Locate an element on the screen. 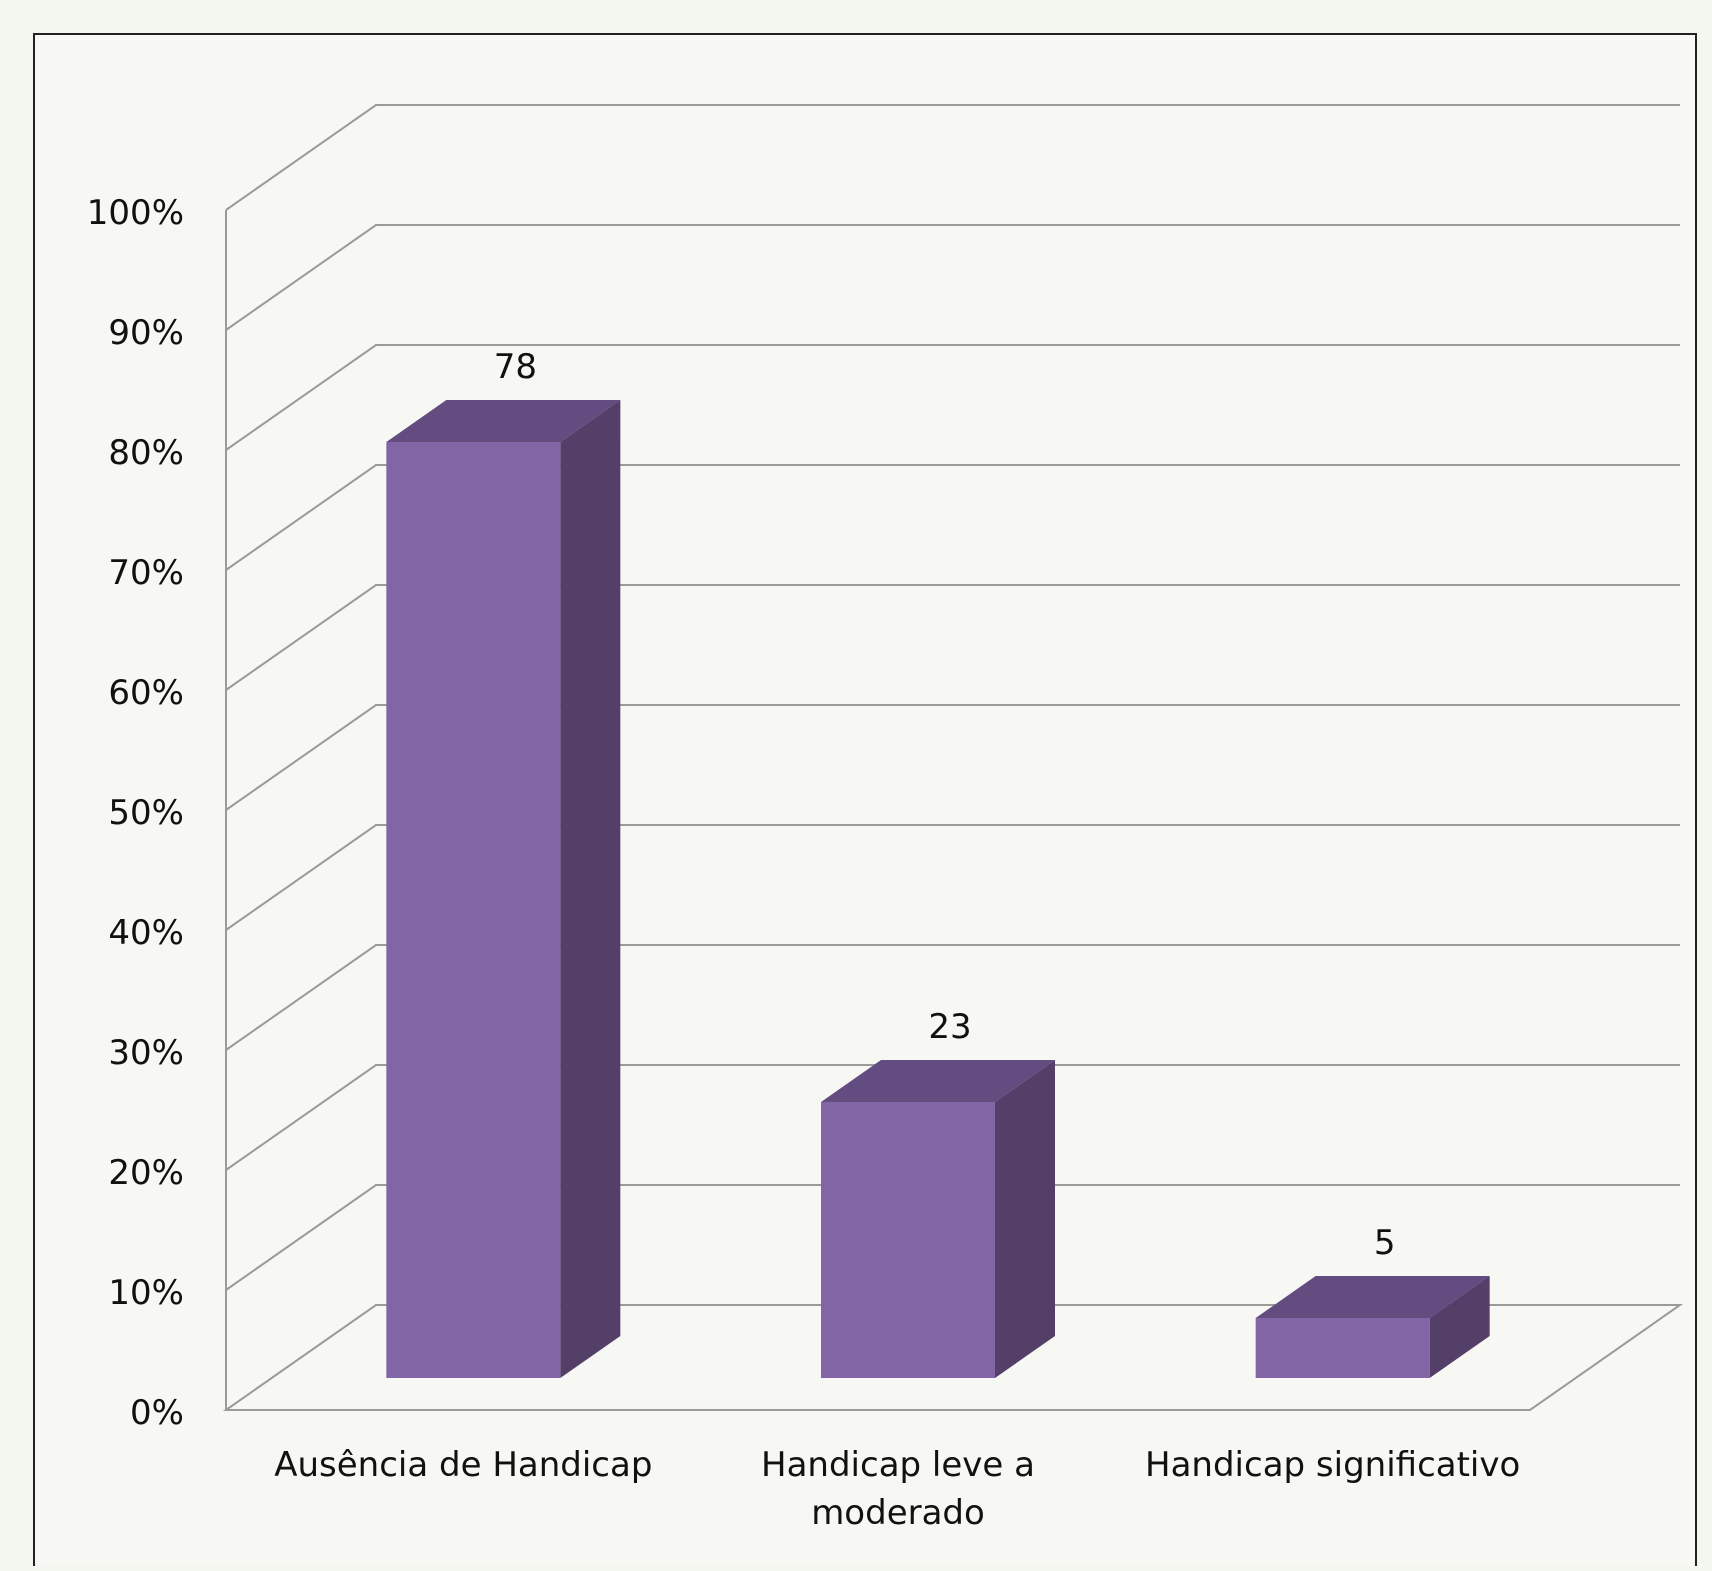 This screenshot has width=1712, height=1571. y-tick-label: 0% is located at coordinates (157, 1413).